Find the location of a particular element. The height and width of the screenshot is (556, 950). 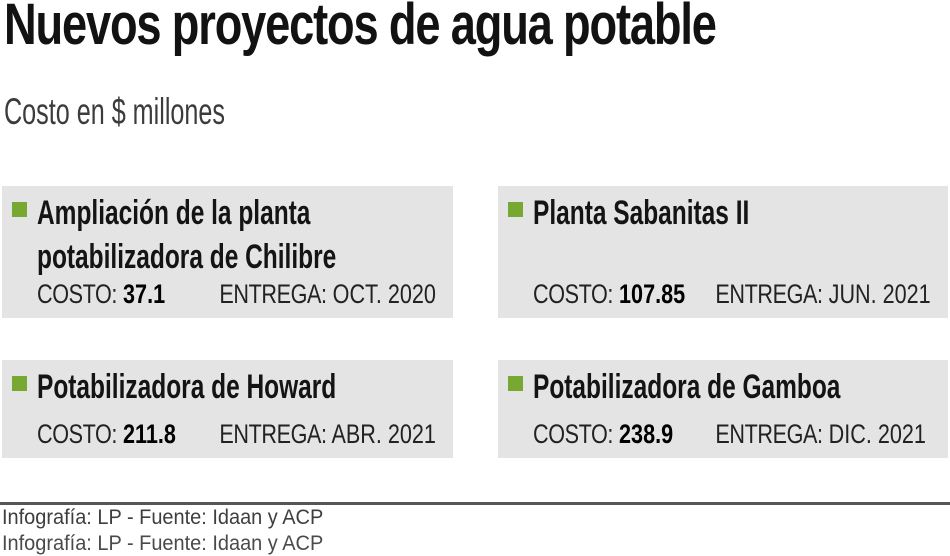

cost-value: 211.8 is located at coordinates (149, 433).